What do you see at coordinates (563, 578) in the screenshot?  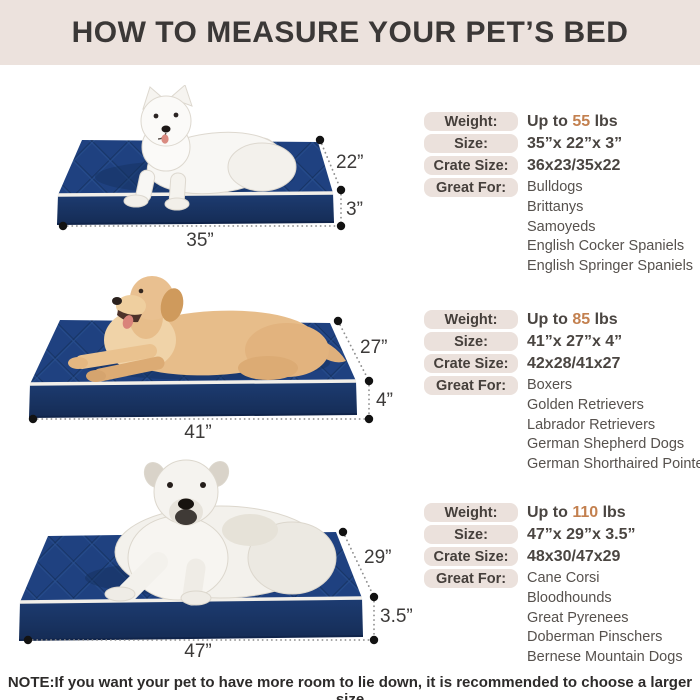 I see `breed-item: Cane Corsi` at bounding box center [563, 578].